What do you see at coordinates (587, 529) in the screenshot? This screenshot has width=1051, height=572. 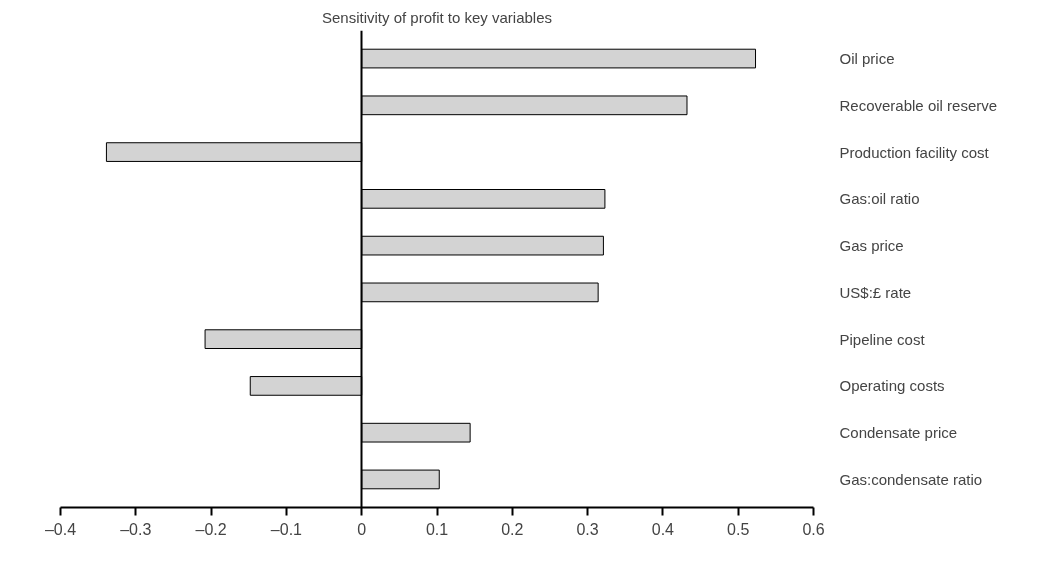 I see `x-tick-label: 0.3` at bounding box center [587, 529].